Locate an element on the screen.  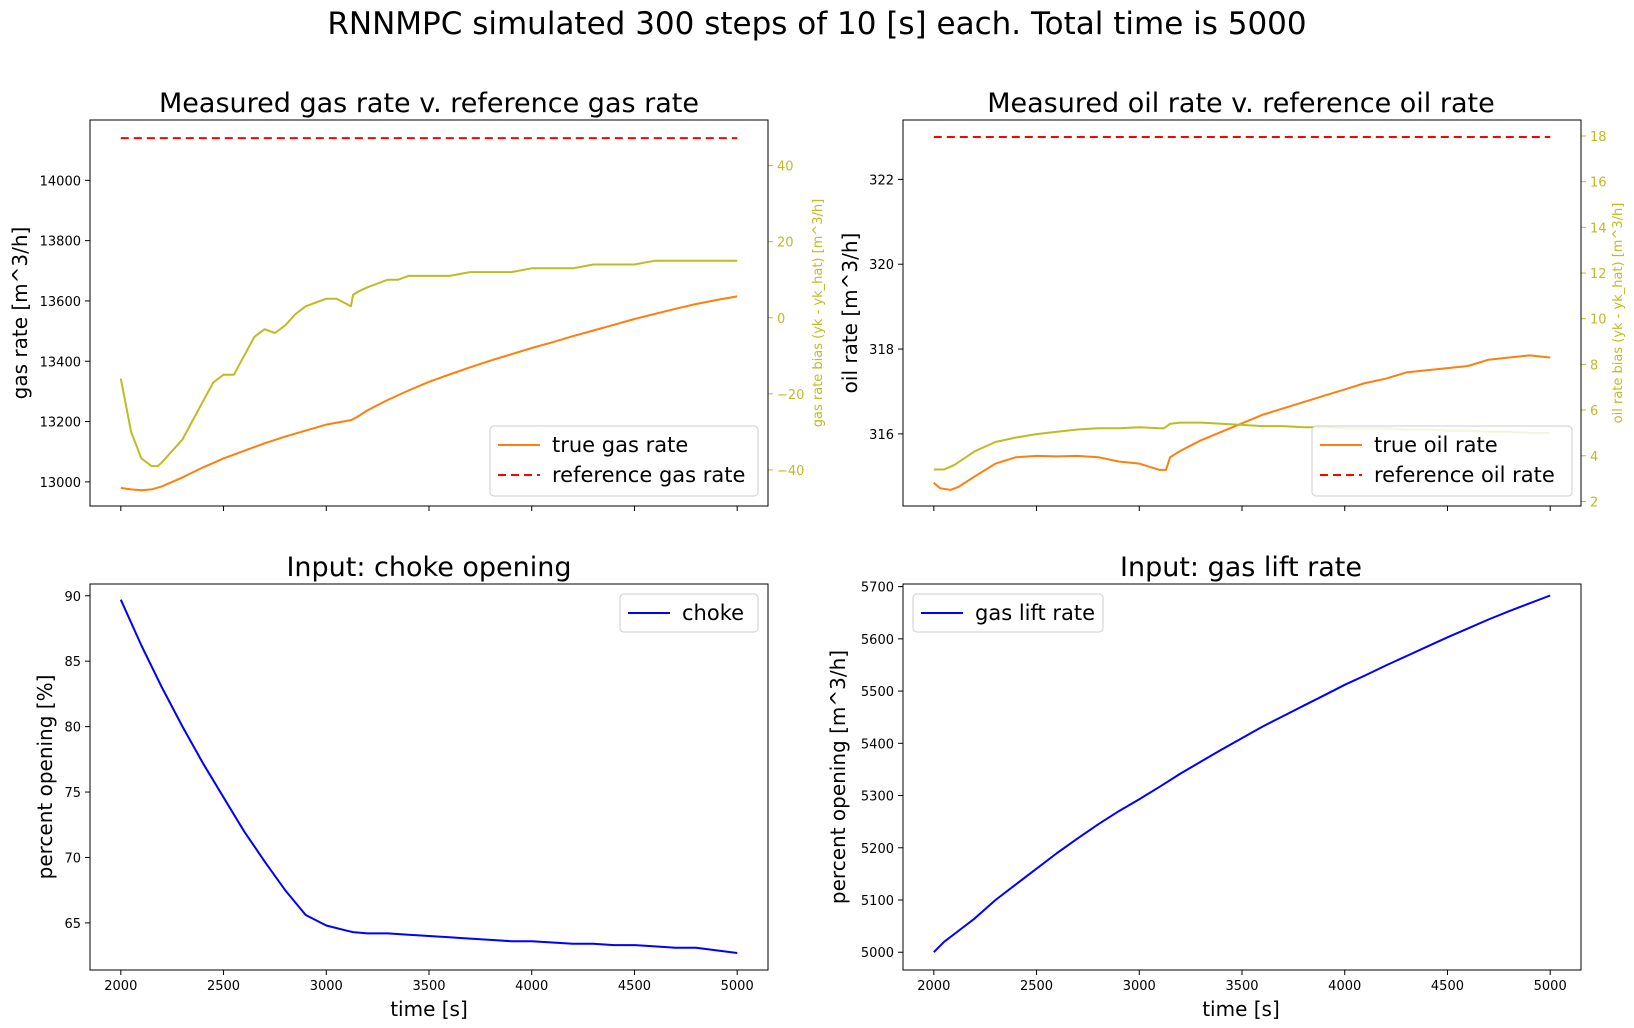
choke-xtick-label: 3000 is located at coordinates (326, 986).